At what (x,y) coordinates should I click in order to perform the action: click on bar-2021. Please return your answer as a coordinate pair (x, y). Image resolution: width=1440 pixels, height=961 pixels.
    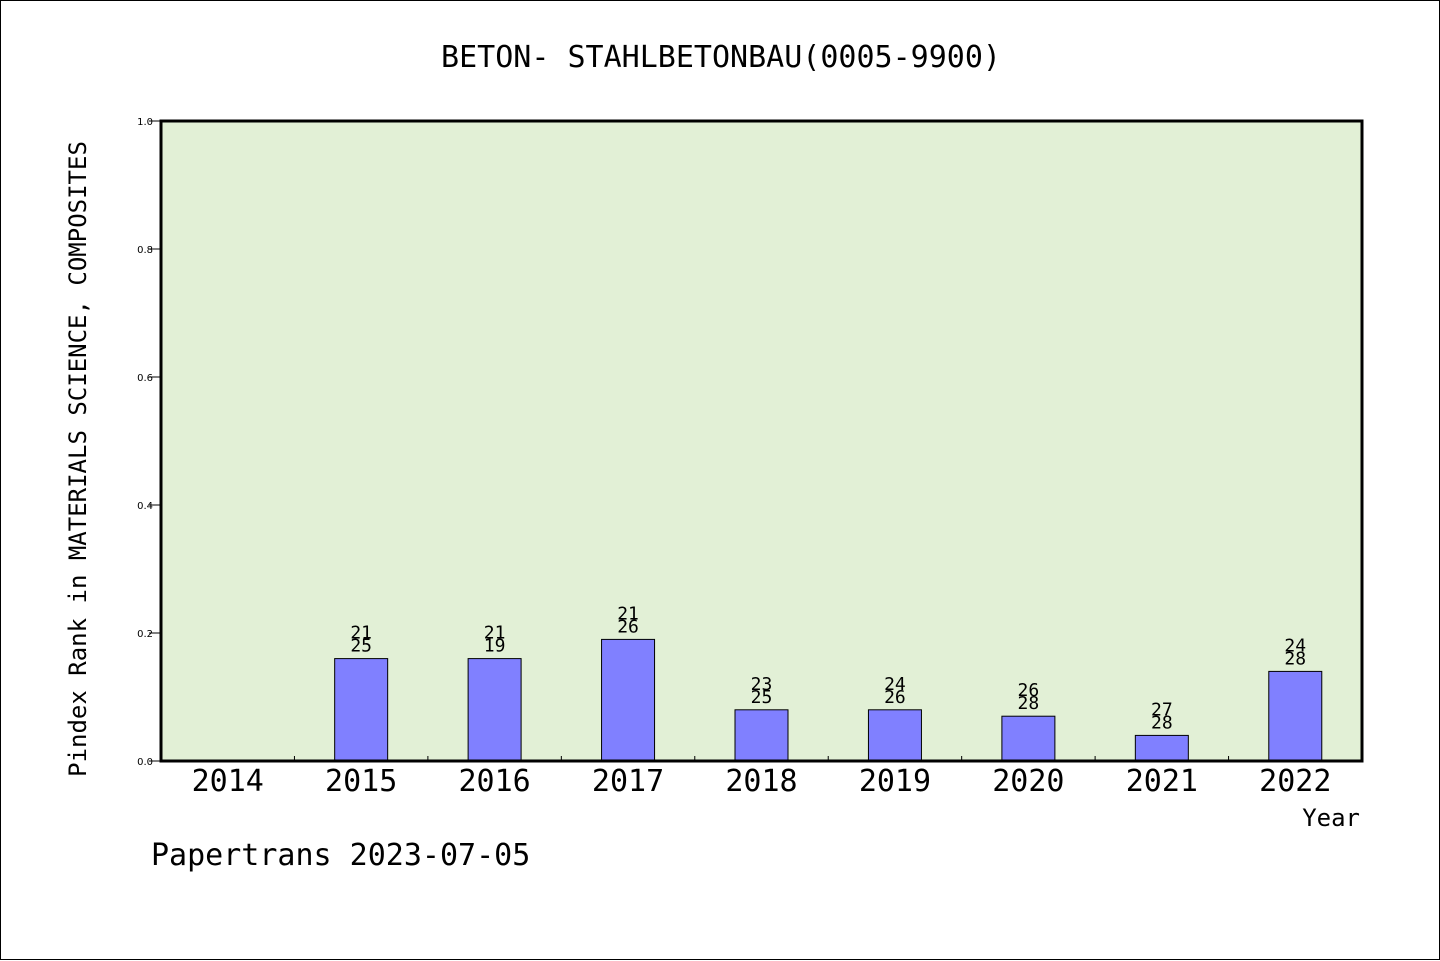
    Looking at the image, I should click on (1161, 748).